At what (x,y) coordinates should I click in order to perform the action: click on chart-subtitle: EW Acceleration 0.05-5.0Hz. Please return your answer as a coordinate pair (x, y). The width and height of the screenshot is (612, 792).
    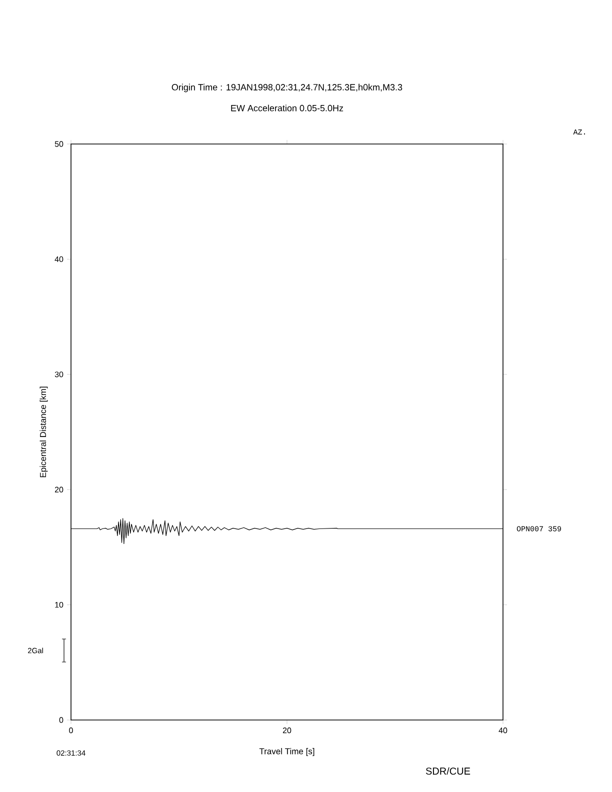
    Looking at the image, I should click on (287, 108).